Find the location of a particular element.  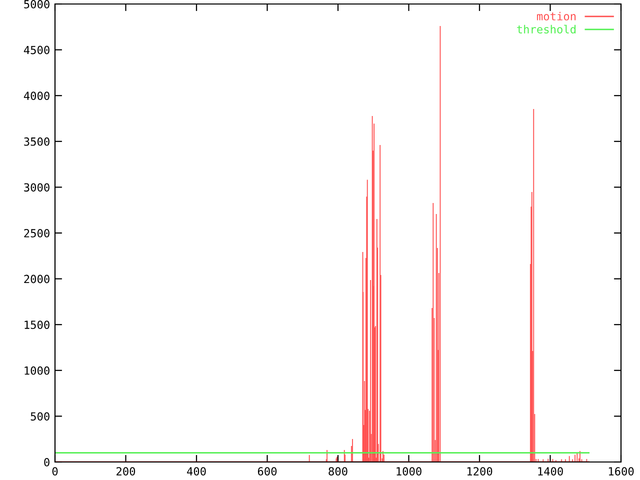

y-tick-label: 1500 is located at coordinates (37, 325).